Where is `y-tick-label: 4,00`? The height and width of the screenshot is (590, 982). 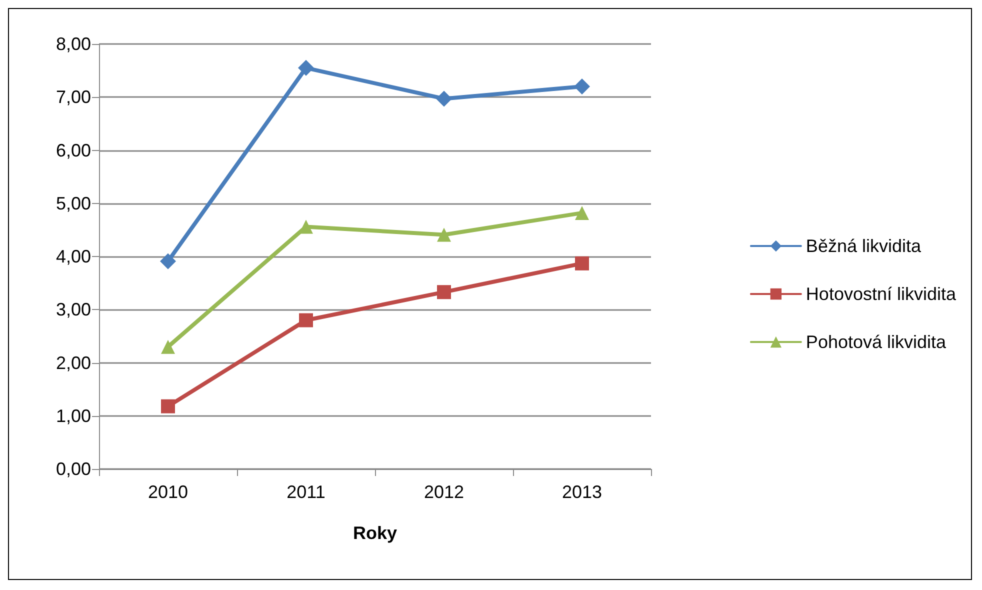
y-tick-label: 4,00 is located at coordinates (73, 256).